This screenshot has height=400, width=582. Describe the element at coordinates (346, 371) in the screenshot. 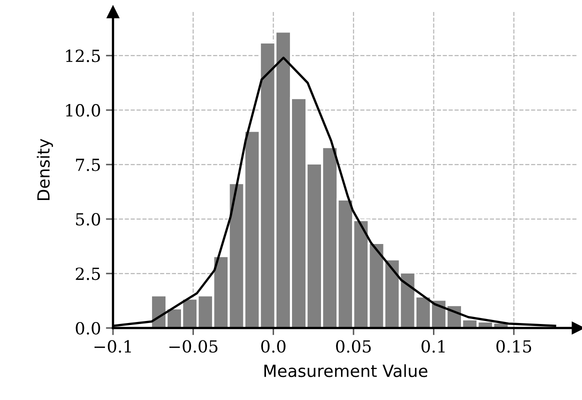

I see `x-axis-title: Measurement Value` at that location.